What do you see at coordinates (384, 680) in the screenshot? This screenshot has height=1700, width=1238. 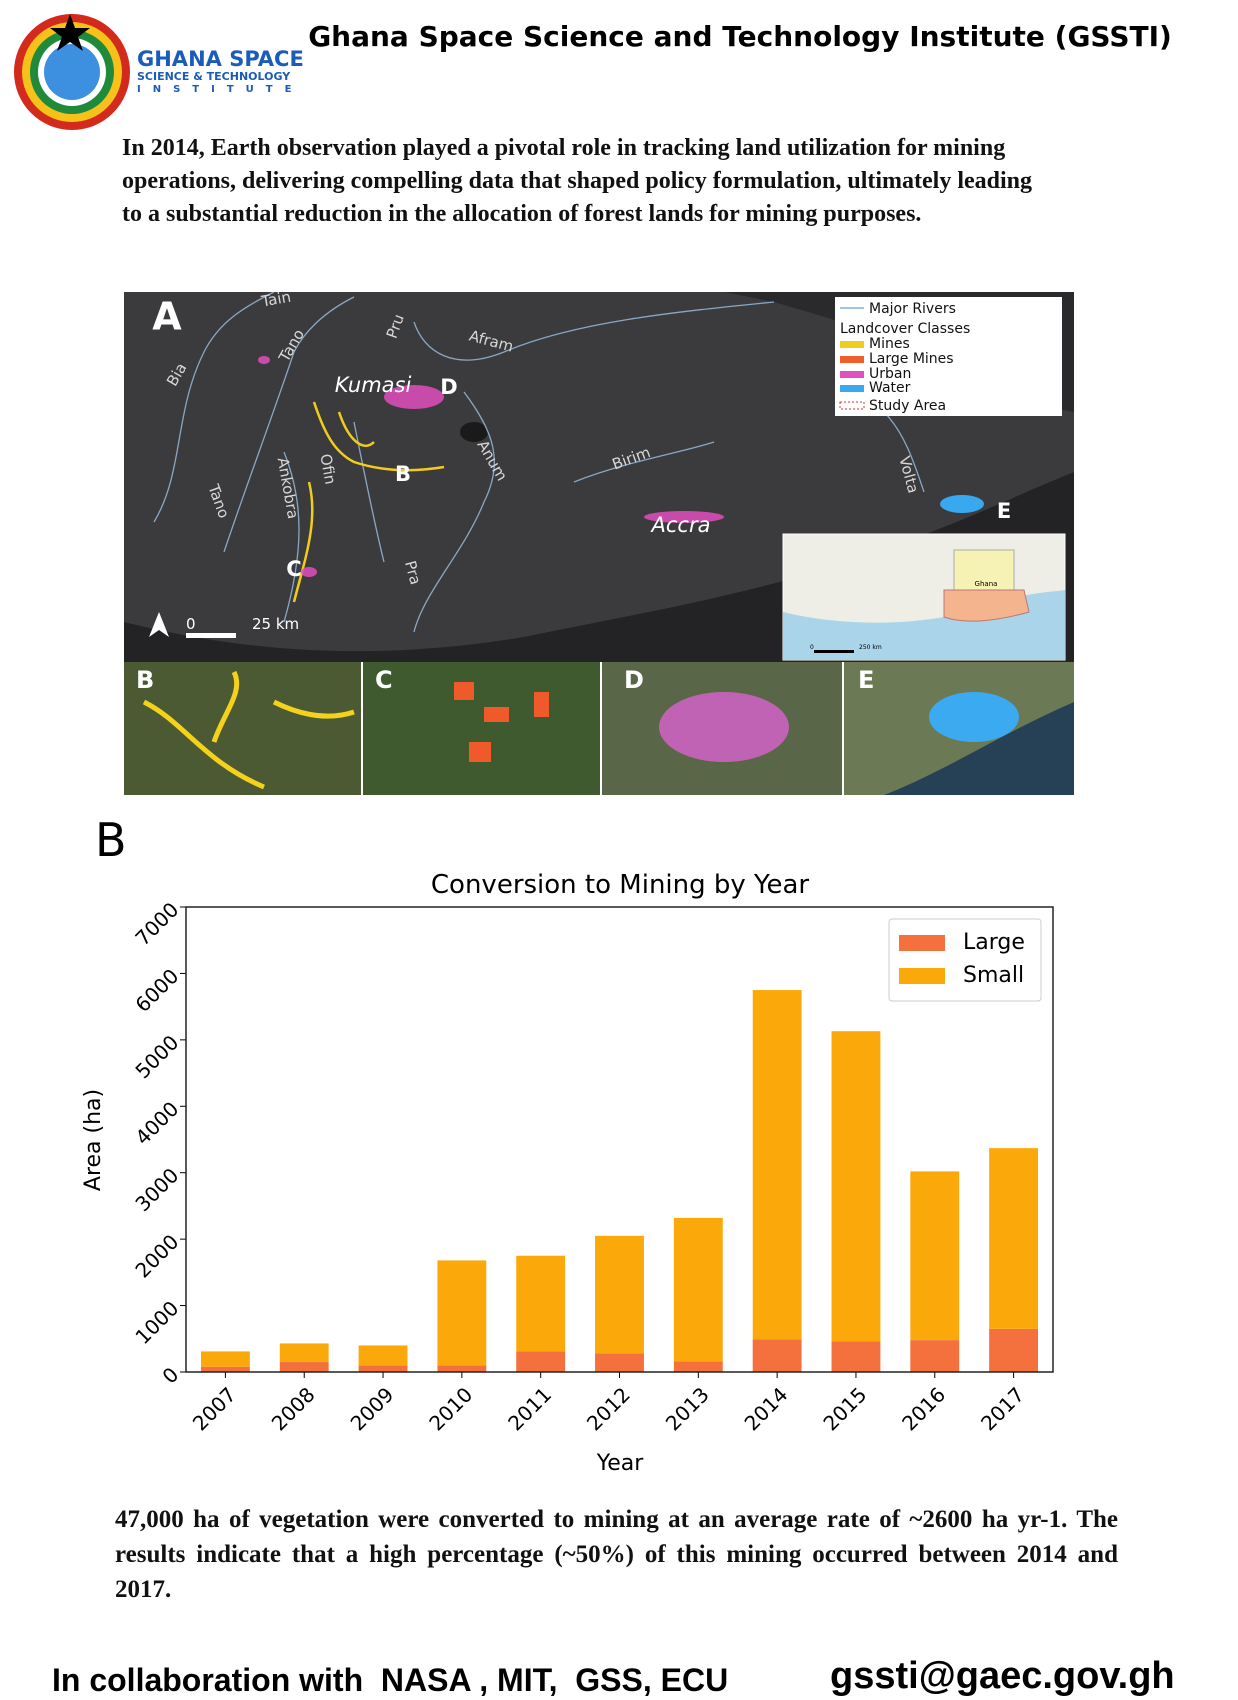 I see `sub-panel-label: C` at bounding box center [384, 680].